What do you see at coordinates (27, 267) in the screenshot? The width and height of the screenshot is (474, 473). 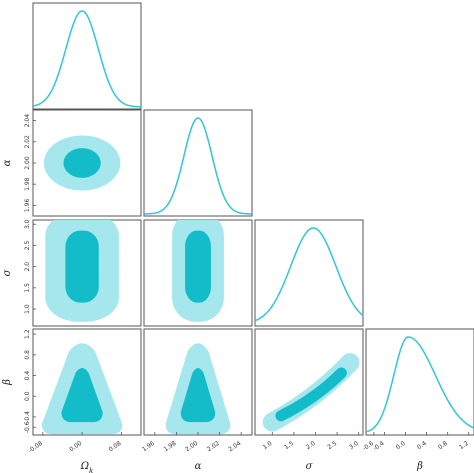 I see `y-tick-label-sigma: 2.0` at bounding box center [27, 267].